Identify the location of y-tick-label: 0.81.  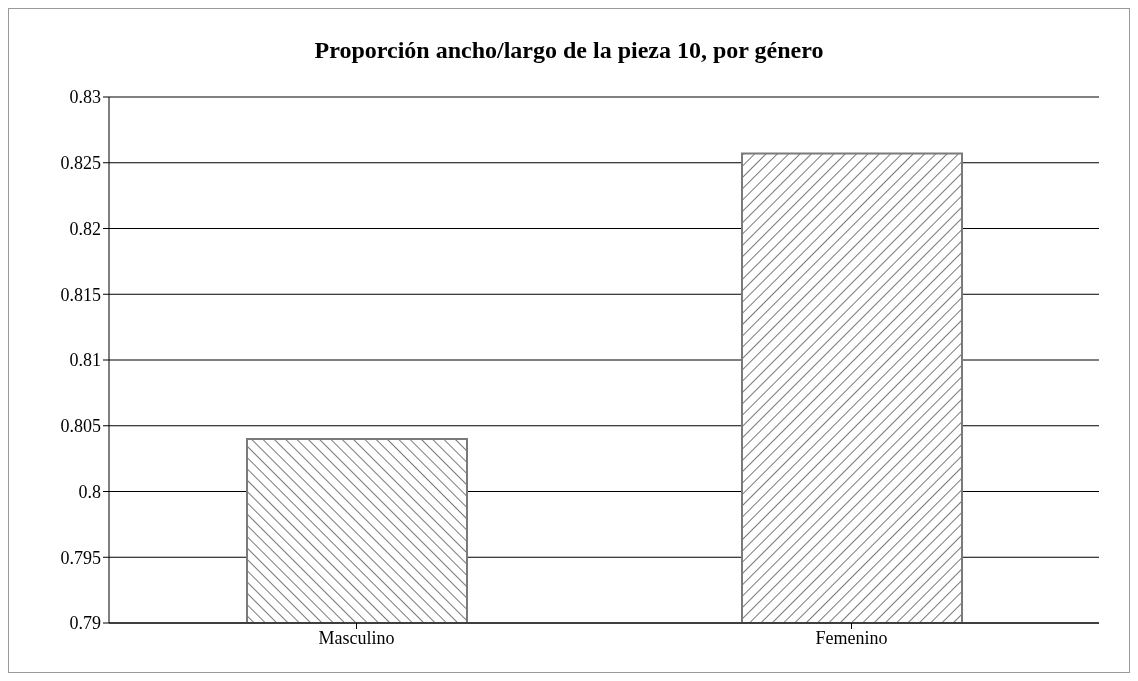
(85, 360).